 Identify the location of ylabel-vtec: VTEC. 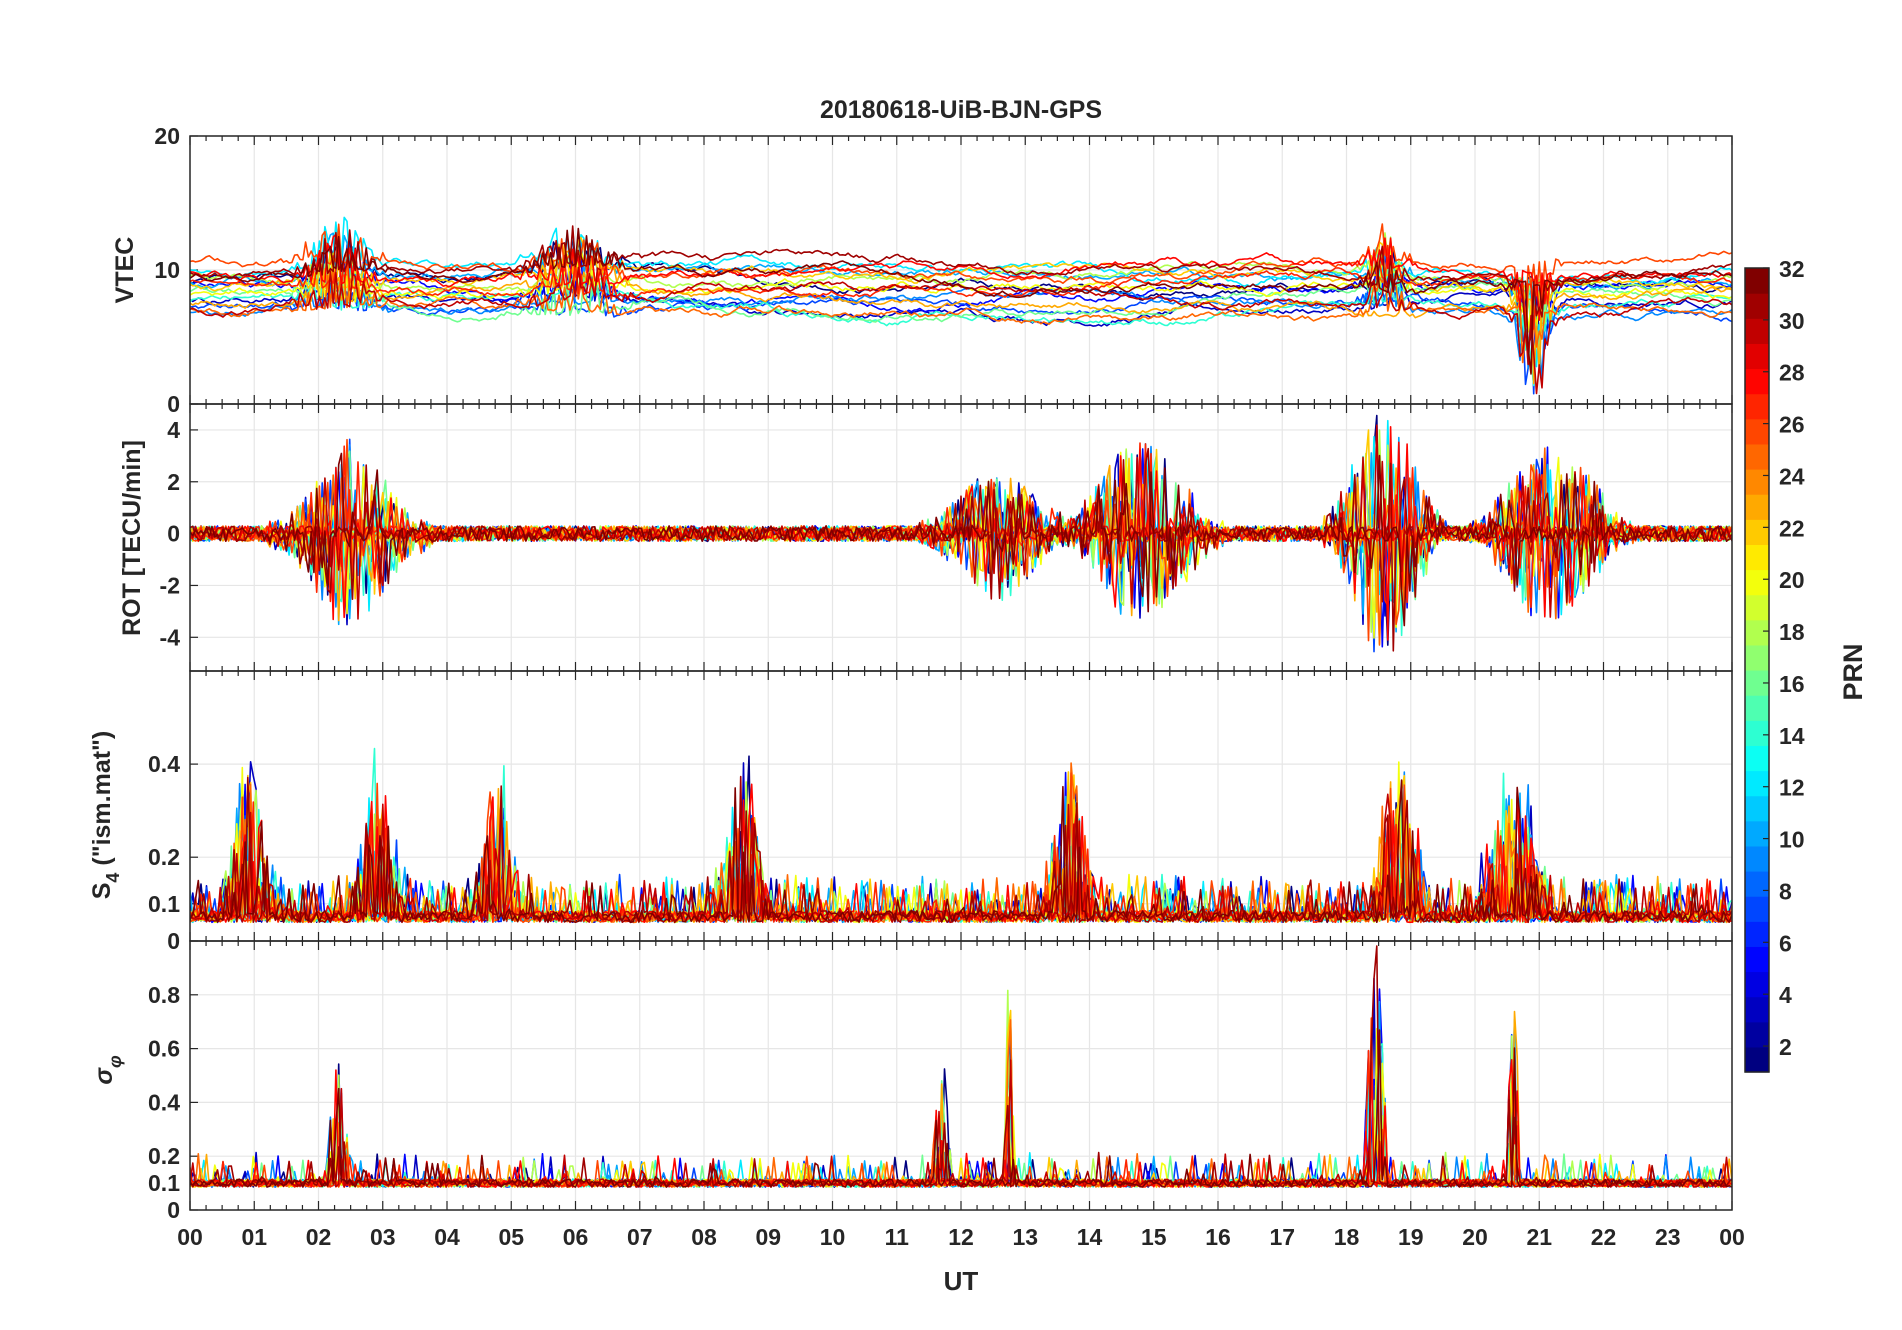
(125, 270).